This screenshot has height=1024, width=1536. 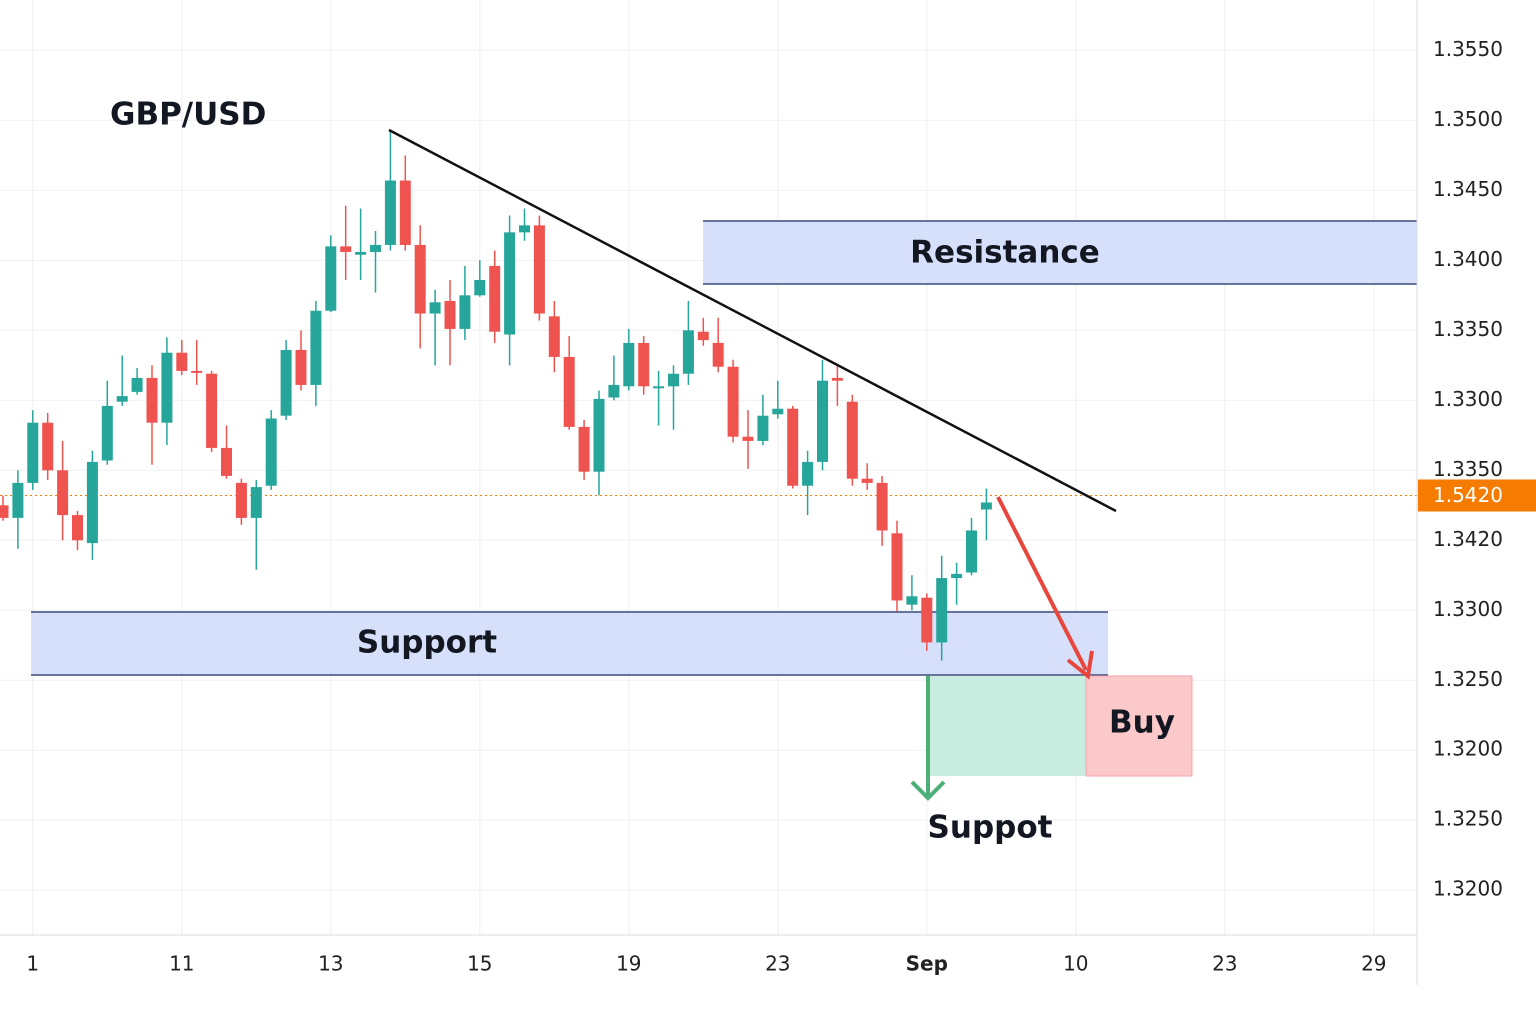 I want to click on x-tick-label: 19, so click(x=628, y=964).